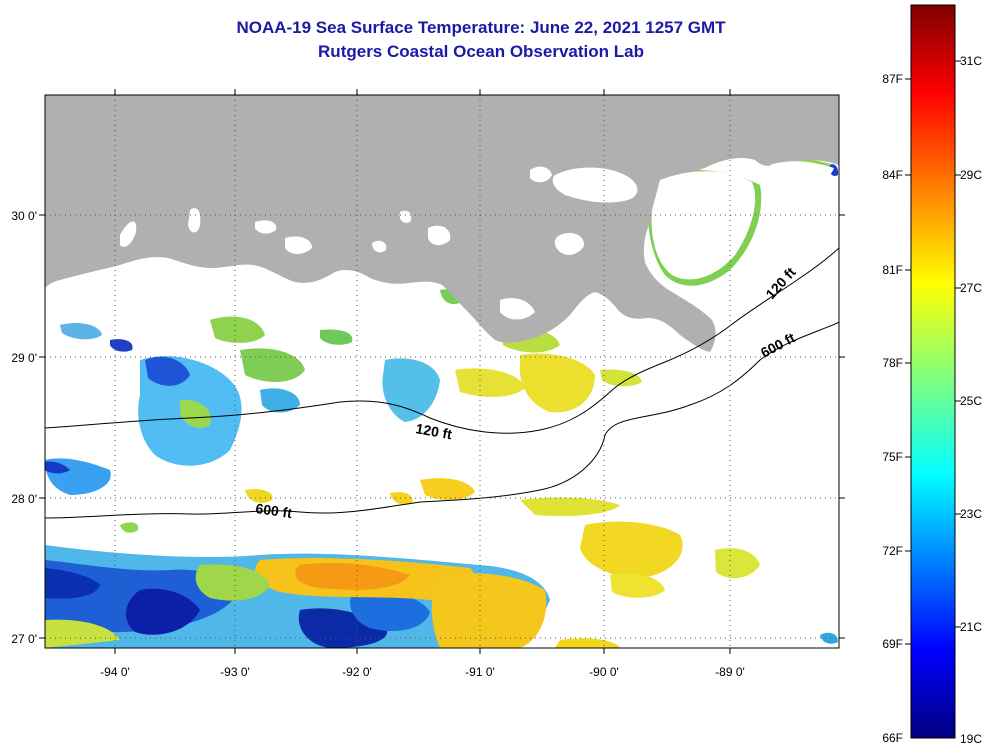 The width and height of the screenshot is (992, 754). I want to click on colorbar-label-66f: 66F, so click(892, 738).